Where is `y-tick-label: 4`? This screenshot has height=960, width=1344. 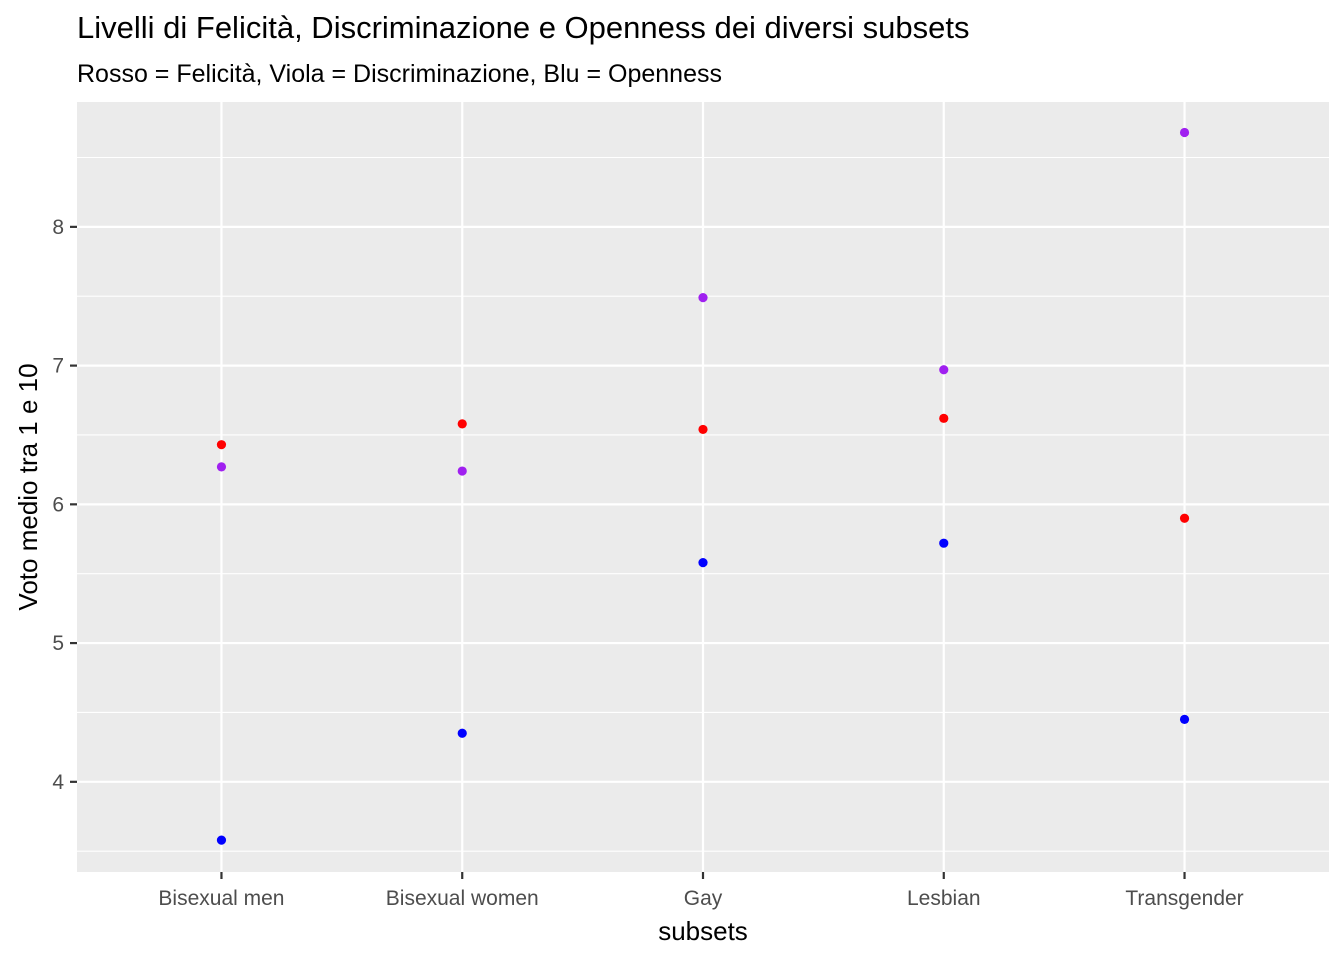
y-tick-label: 4 is located at coordinates (58, 782).